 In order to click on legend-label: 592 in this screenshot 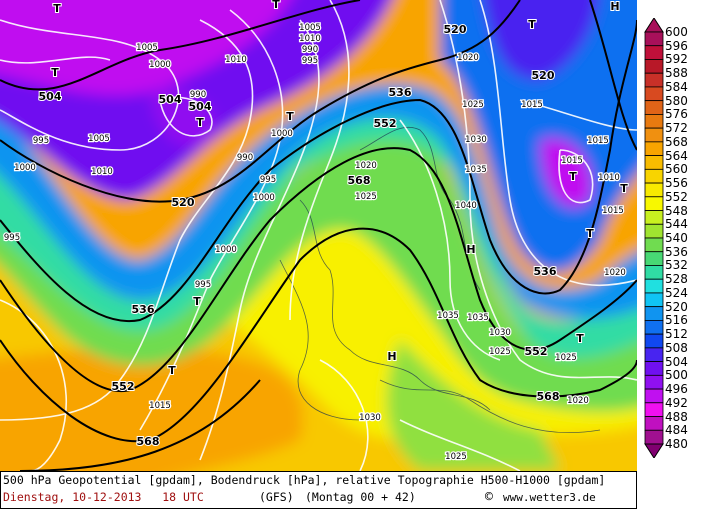, I will do `click(676, 59)`.